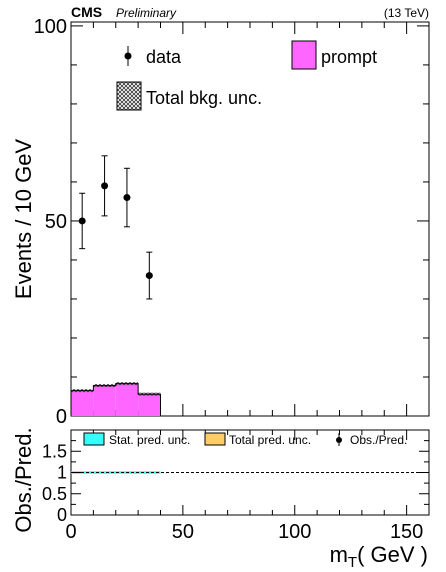 Image resolution: width=446 pixels, height=572 pixels. I want to click on ratio-y-tick-labels: 00.511.5, so click(54, 483).